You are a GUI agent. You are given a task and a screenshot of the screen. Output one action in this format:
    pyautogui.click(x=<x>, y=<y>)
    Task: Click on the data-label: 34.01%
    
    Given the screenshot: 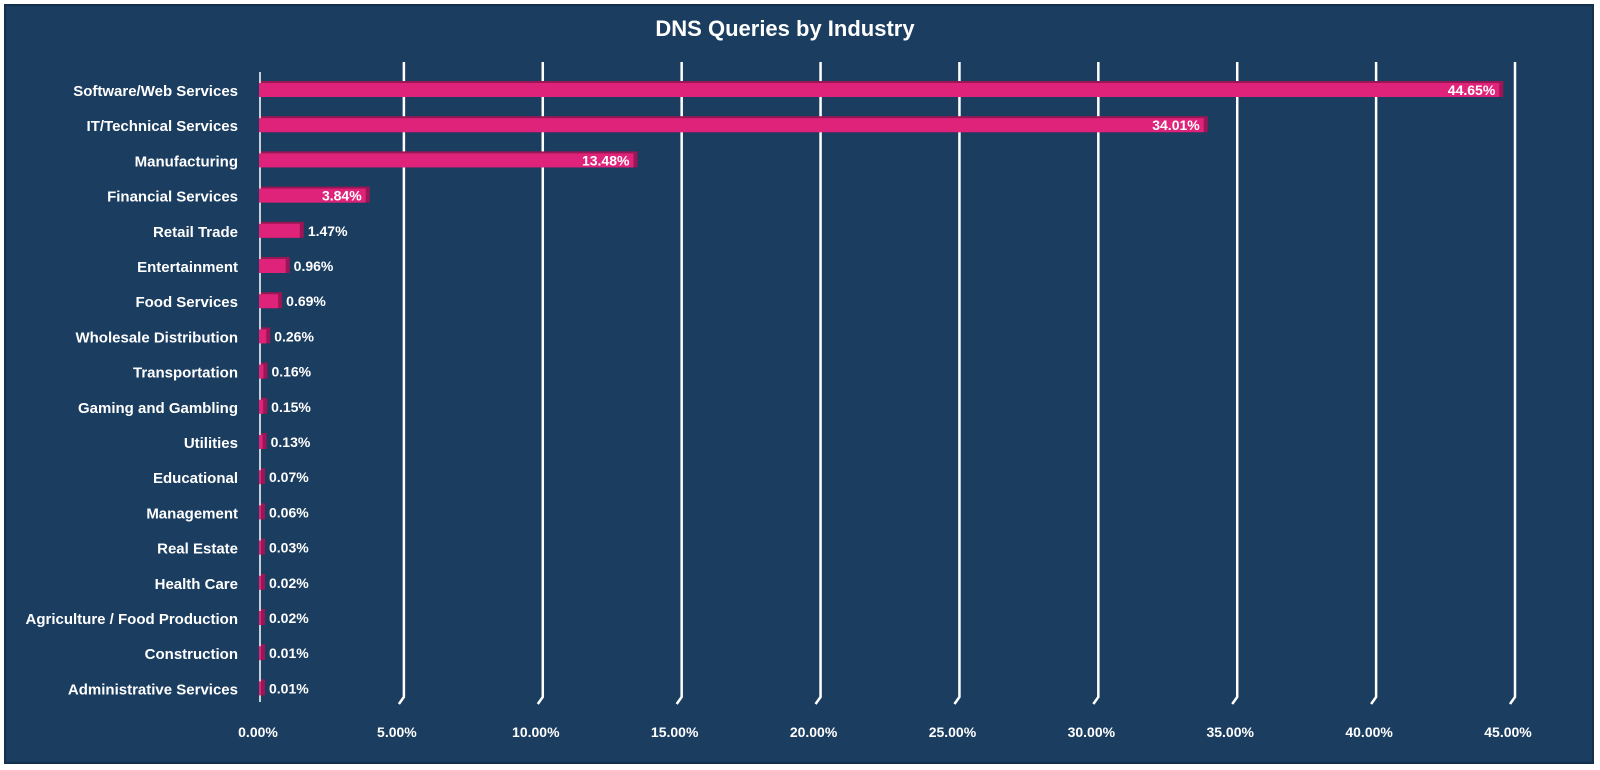 What is the action you would take?
    pyautogui.click(x=1176, y=125)
    